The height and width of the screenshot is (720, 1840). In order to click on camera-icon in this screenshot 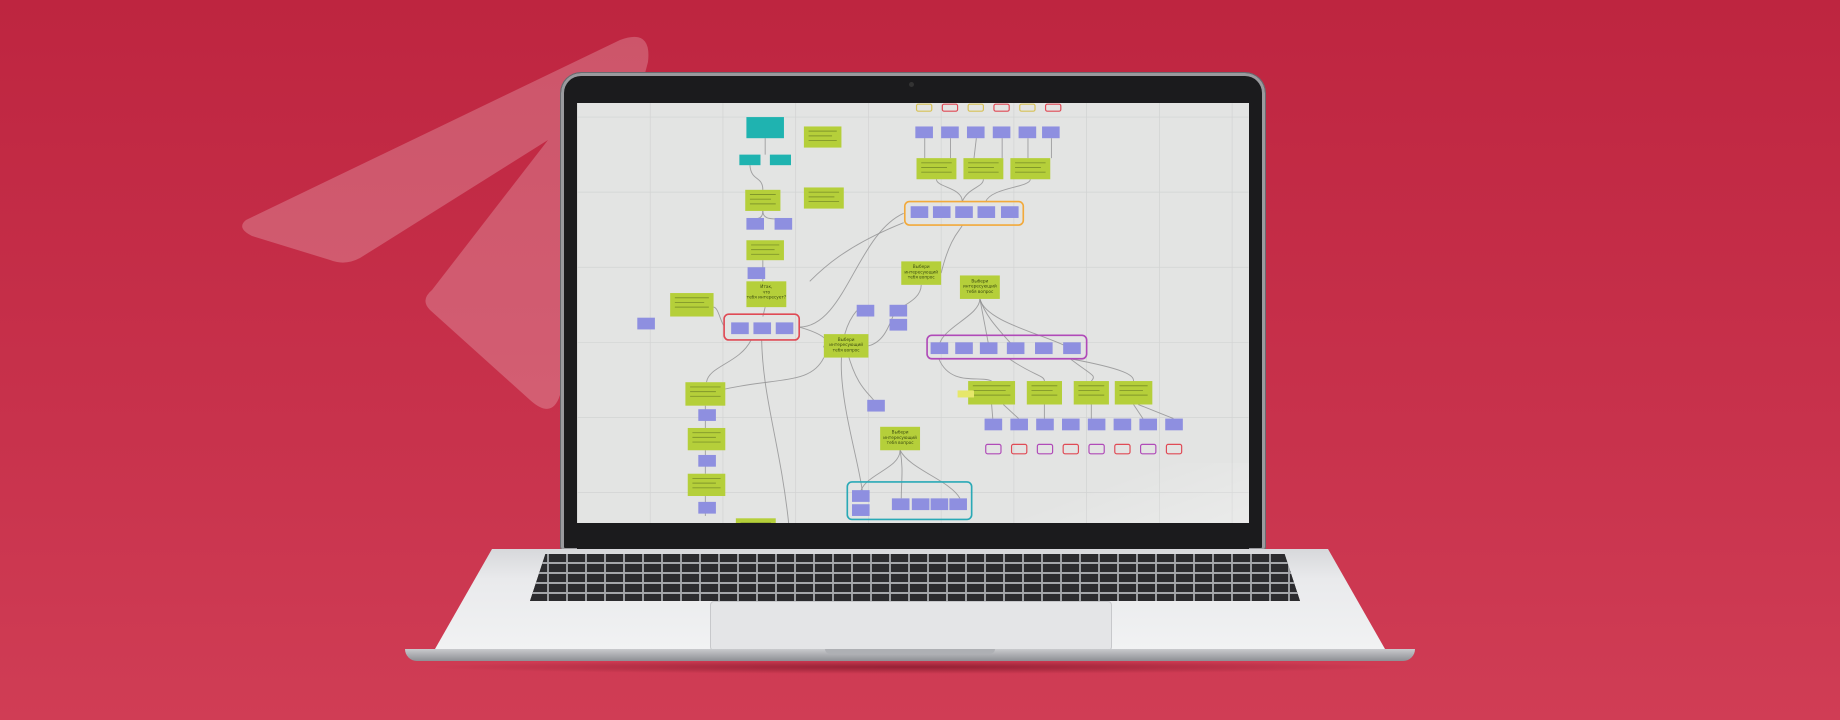, I will do `click(911, 84)`.